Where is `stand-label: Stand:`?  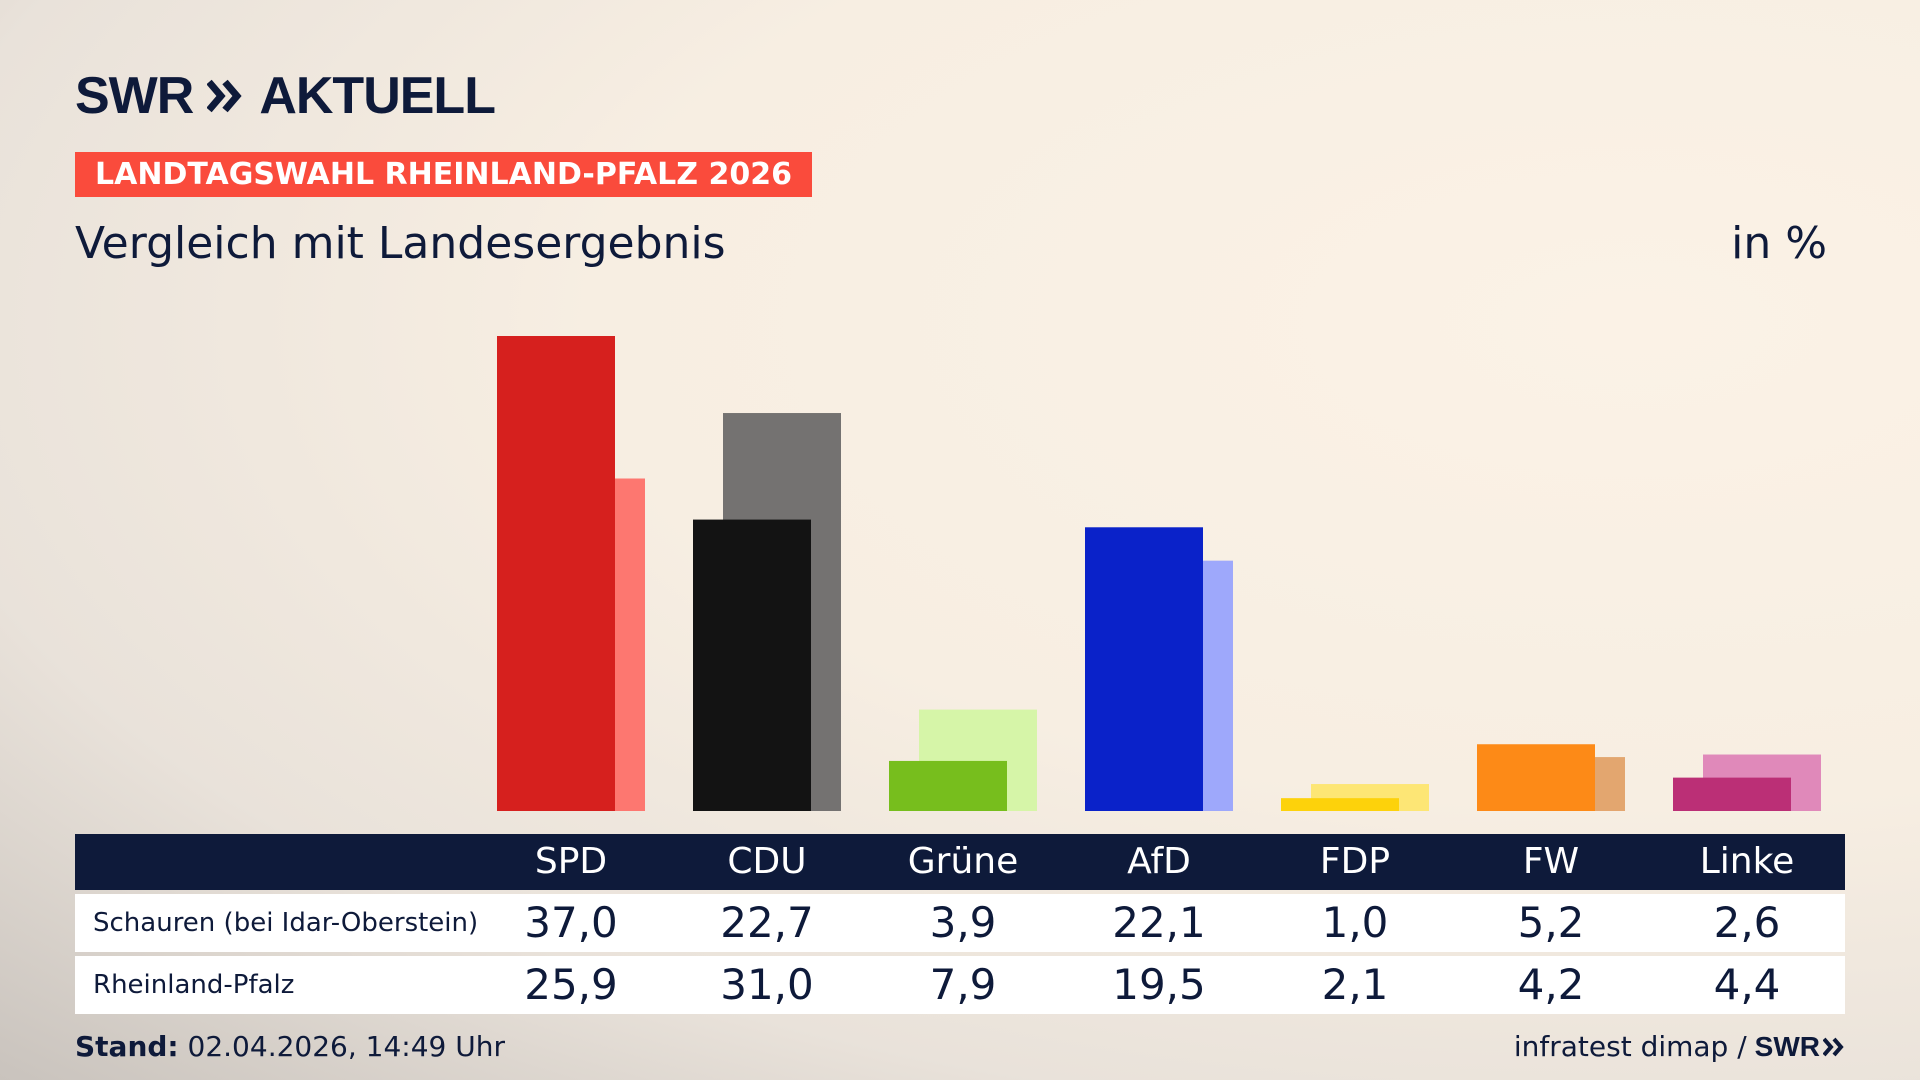
stand-label: Stand: is located at coordinates (127, 1046).